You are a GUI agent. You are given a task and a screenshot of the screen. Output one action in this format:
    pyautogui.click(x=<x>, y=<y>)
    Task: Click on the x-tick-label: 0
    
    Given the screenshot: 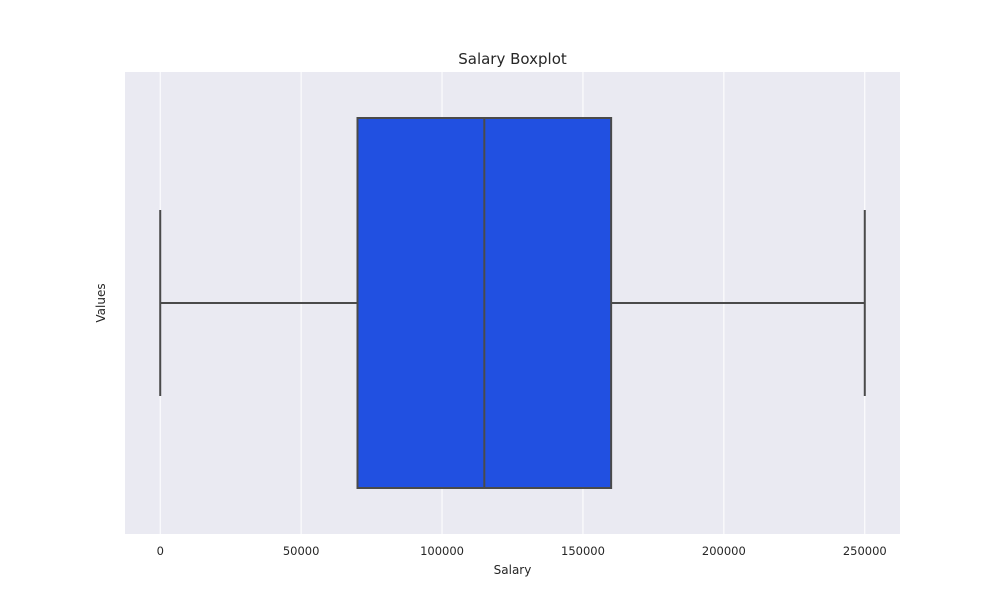 What is the action you would take?
    pyautogui.click(x=160, y=551)
    